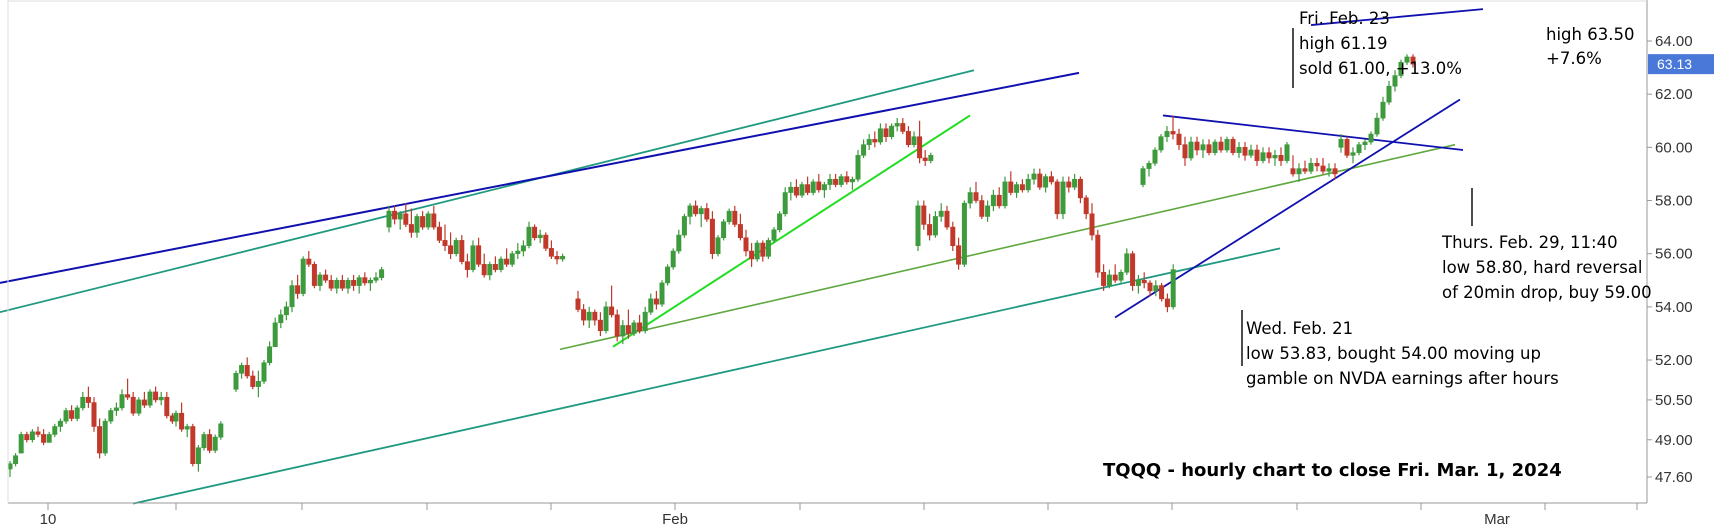  I want to click on y-tick-label: 62.00, so click(1674, 94).